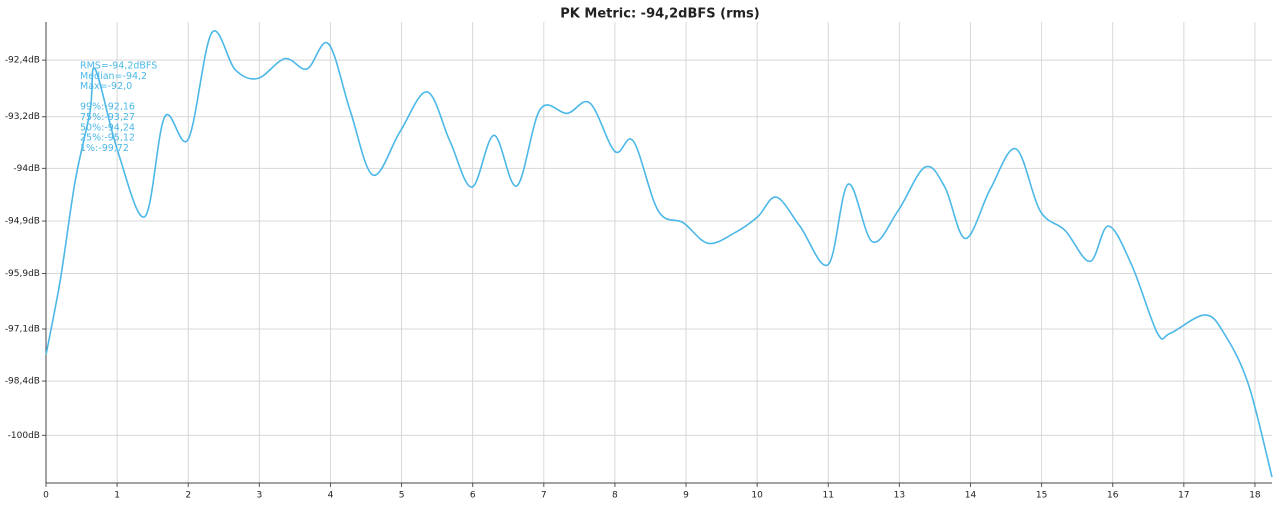 This screenshot has height=507, width=1280. What do you see at coordinates (686, 496) in the screenshot?
I see `x-tick-label: 9` at bounding box center [686, 496].